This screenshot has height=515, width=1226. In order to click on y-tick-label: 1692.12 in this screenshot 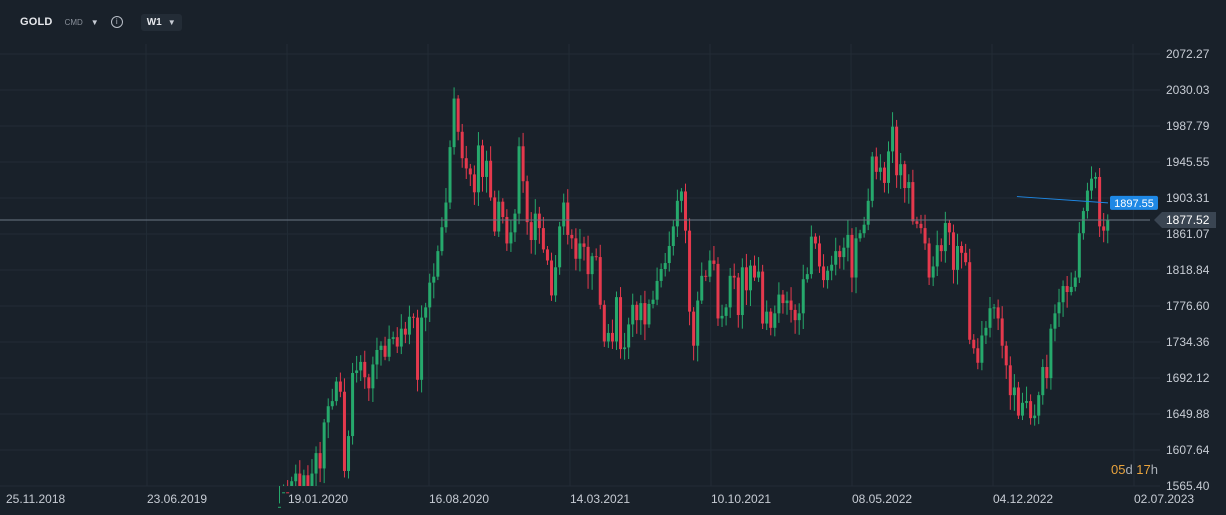, I will do `click(1188, 378)`.